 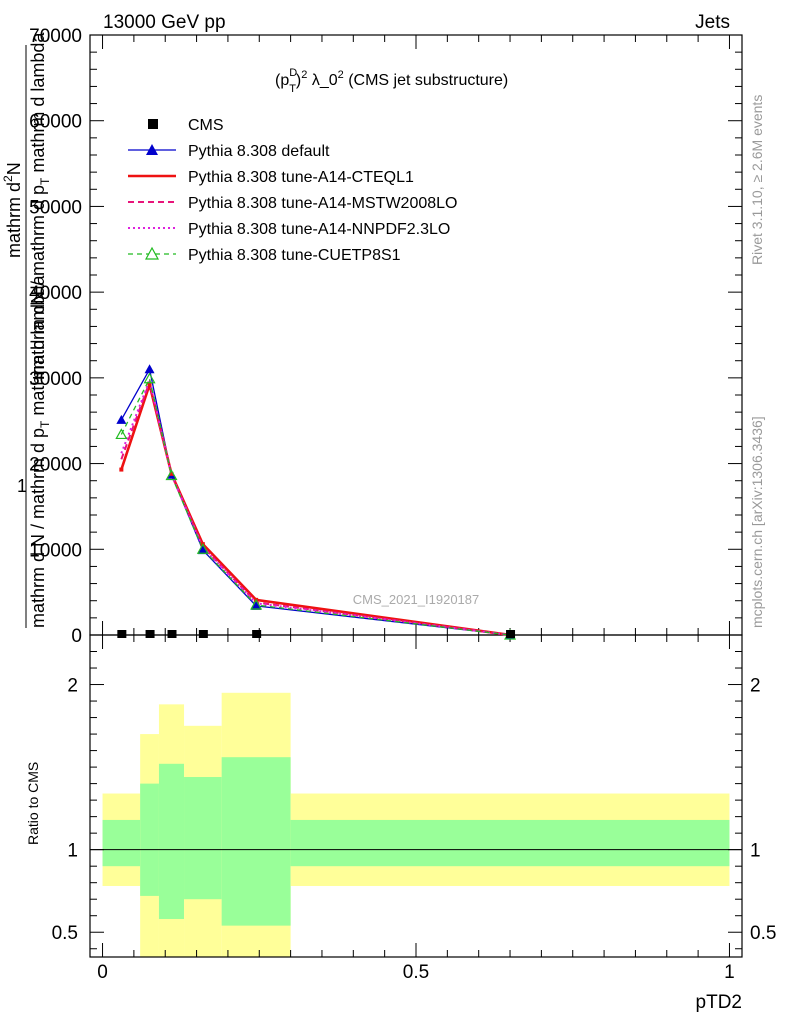 What do you see at coordinates (319, 229) in the screenshot?
I see `legend-label: Pythia 8.308 tune-A14-NNPDF2.3LO` at bounding box center [319, 229].